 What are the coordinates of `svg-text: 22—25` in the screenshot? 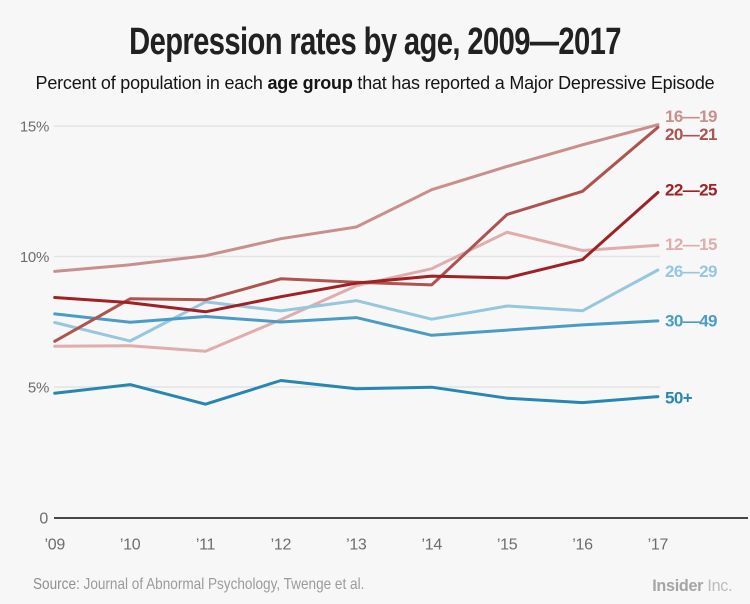 It's located at (691, 190).